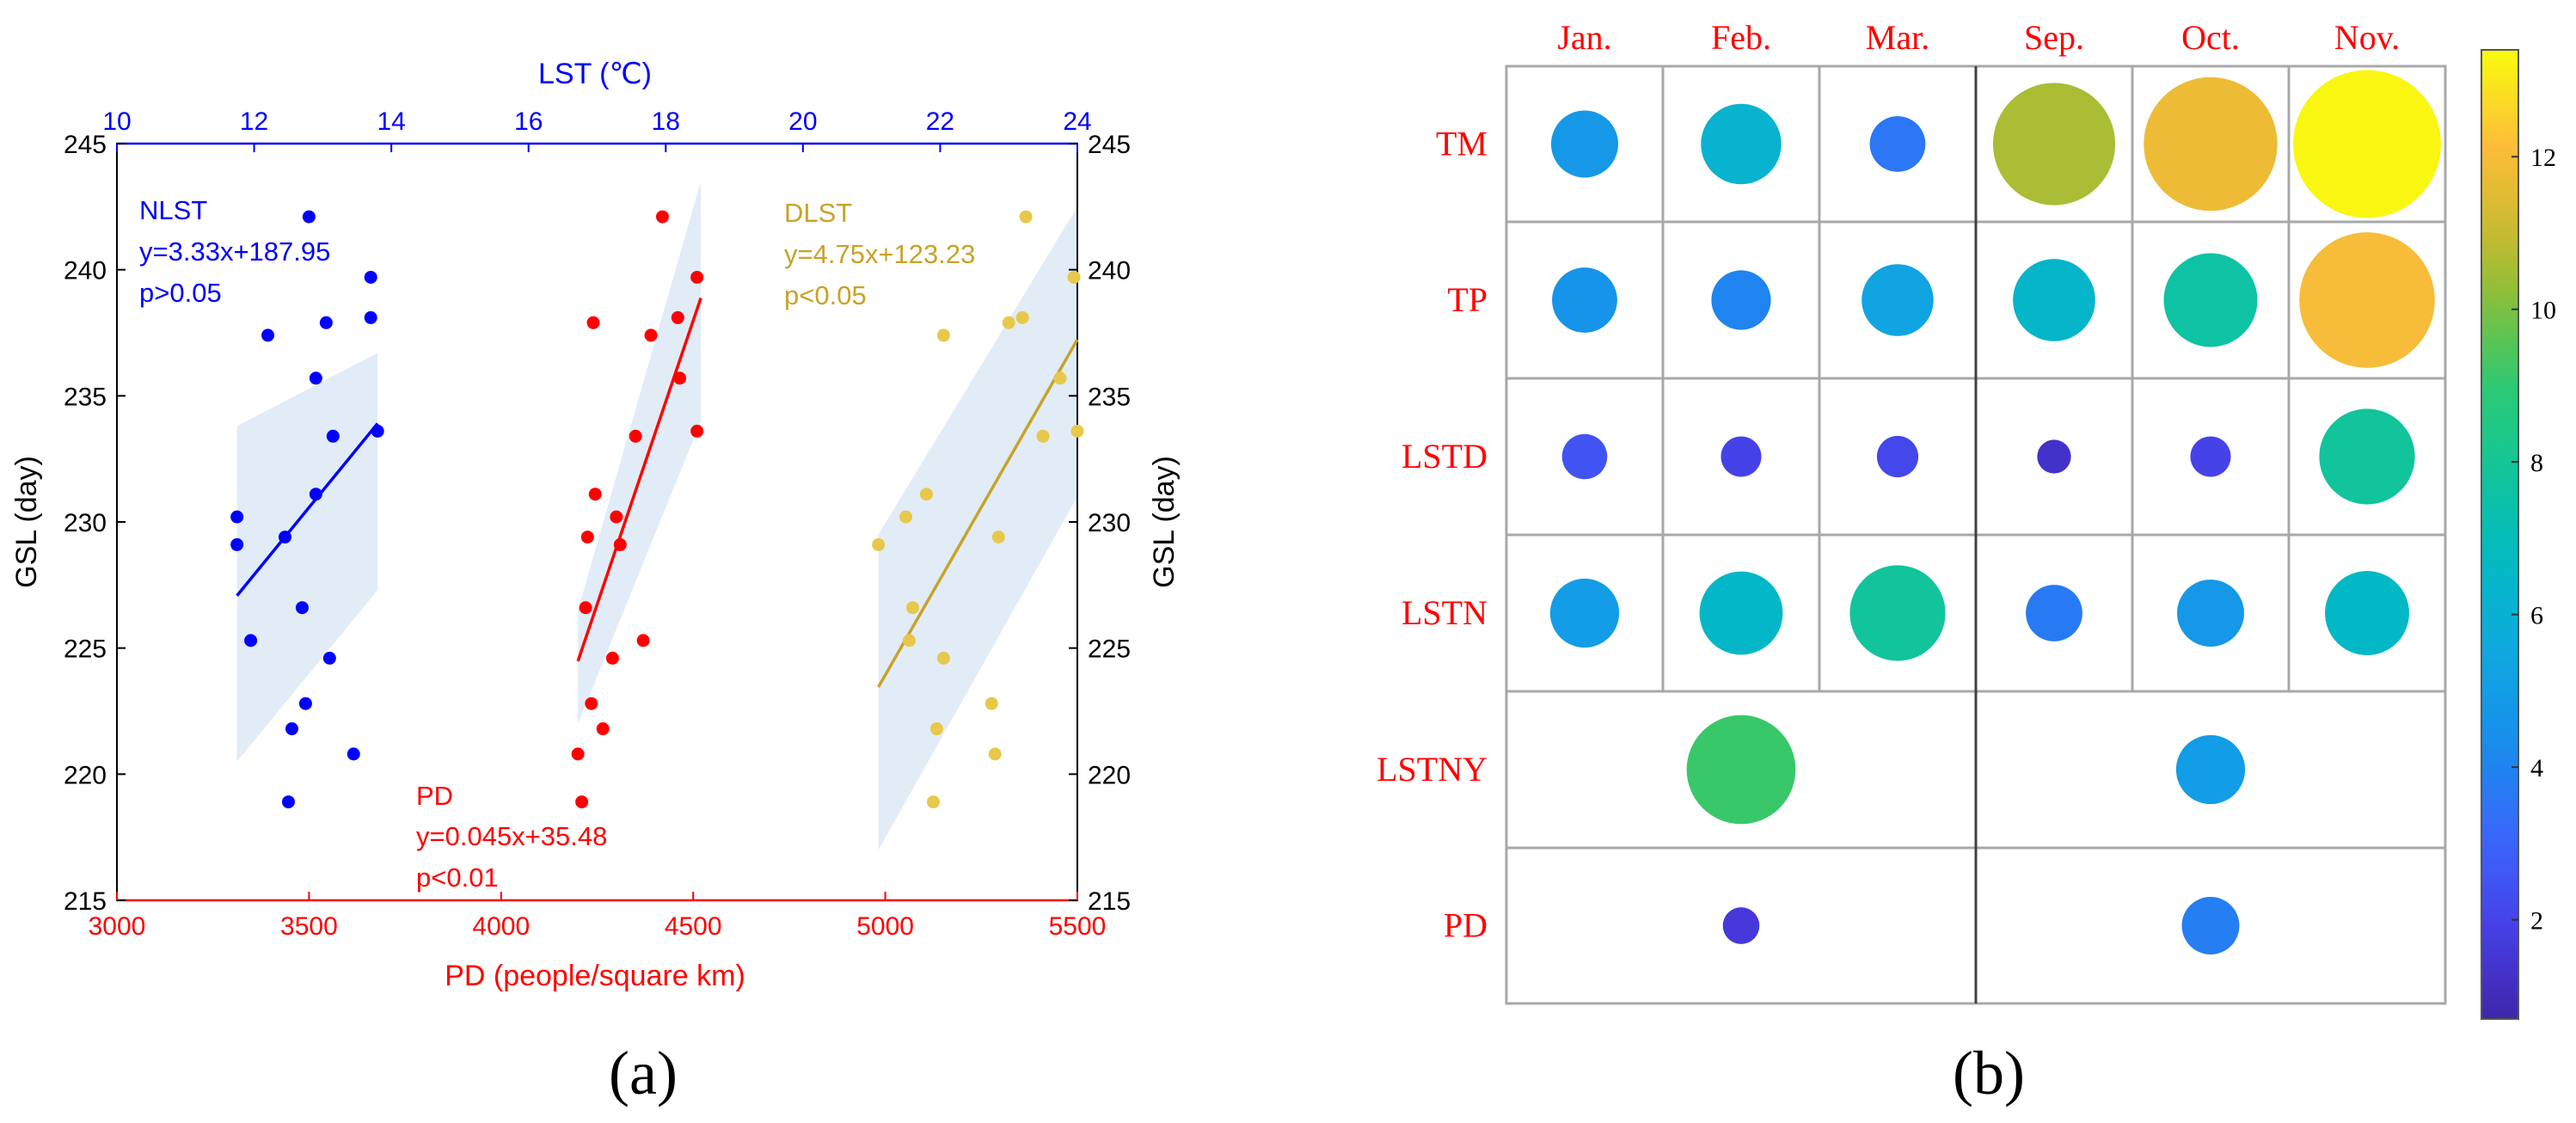  Describe the element at coordinates (2536, 768) in the screenshot. I see `colorbar-tick-label: 4` at that location.